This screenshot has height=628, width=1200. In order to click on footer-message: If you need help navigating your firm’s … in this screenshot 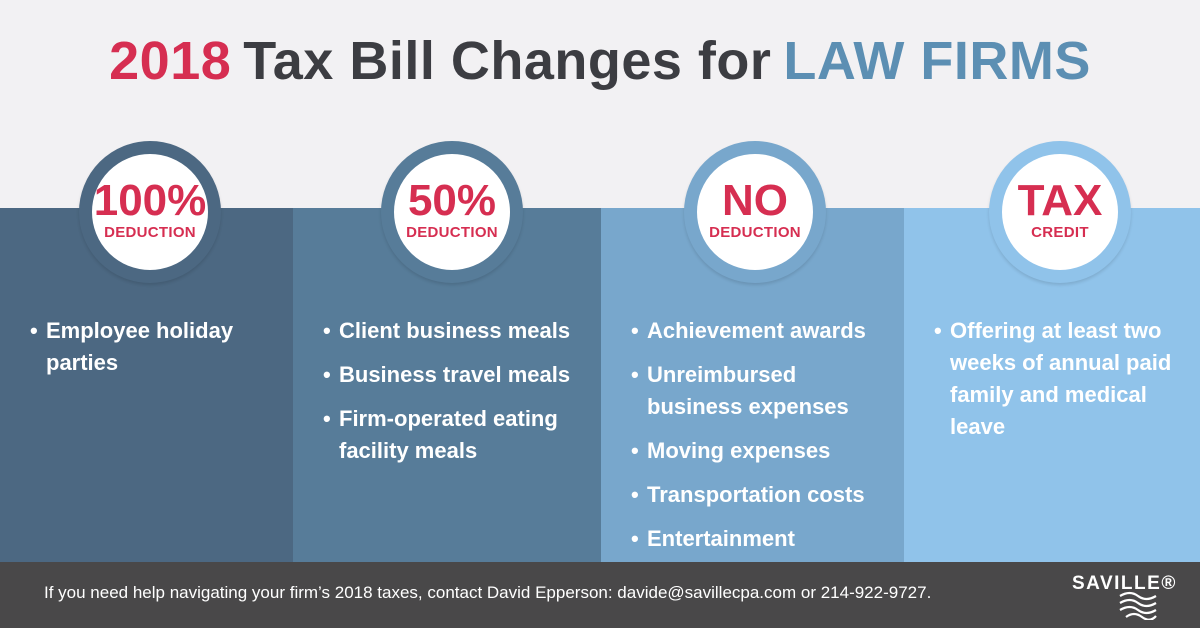, I will do `click(488, 592)`.